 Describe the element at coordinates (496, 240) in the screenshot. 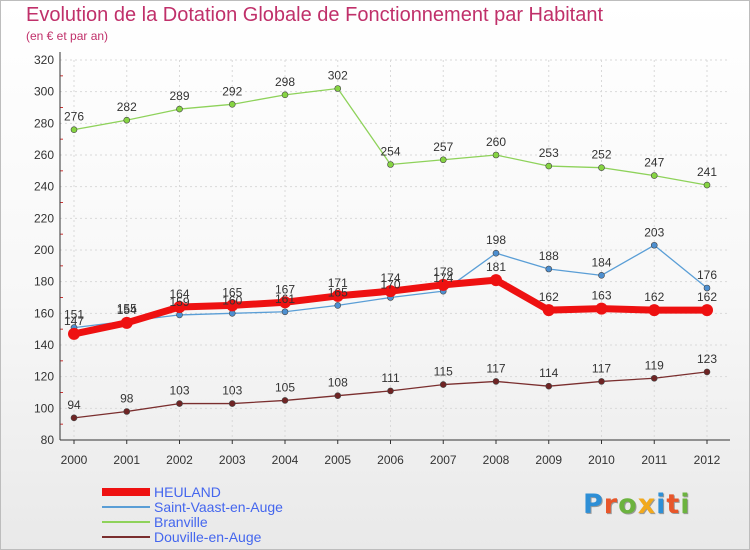

I see `data-label: 198` at that location.